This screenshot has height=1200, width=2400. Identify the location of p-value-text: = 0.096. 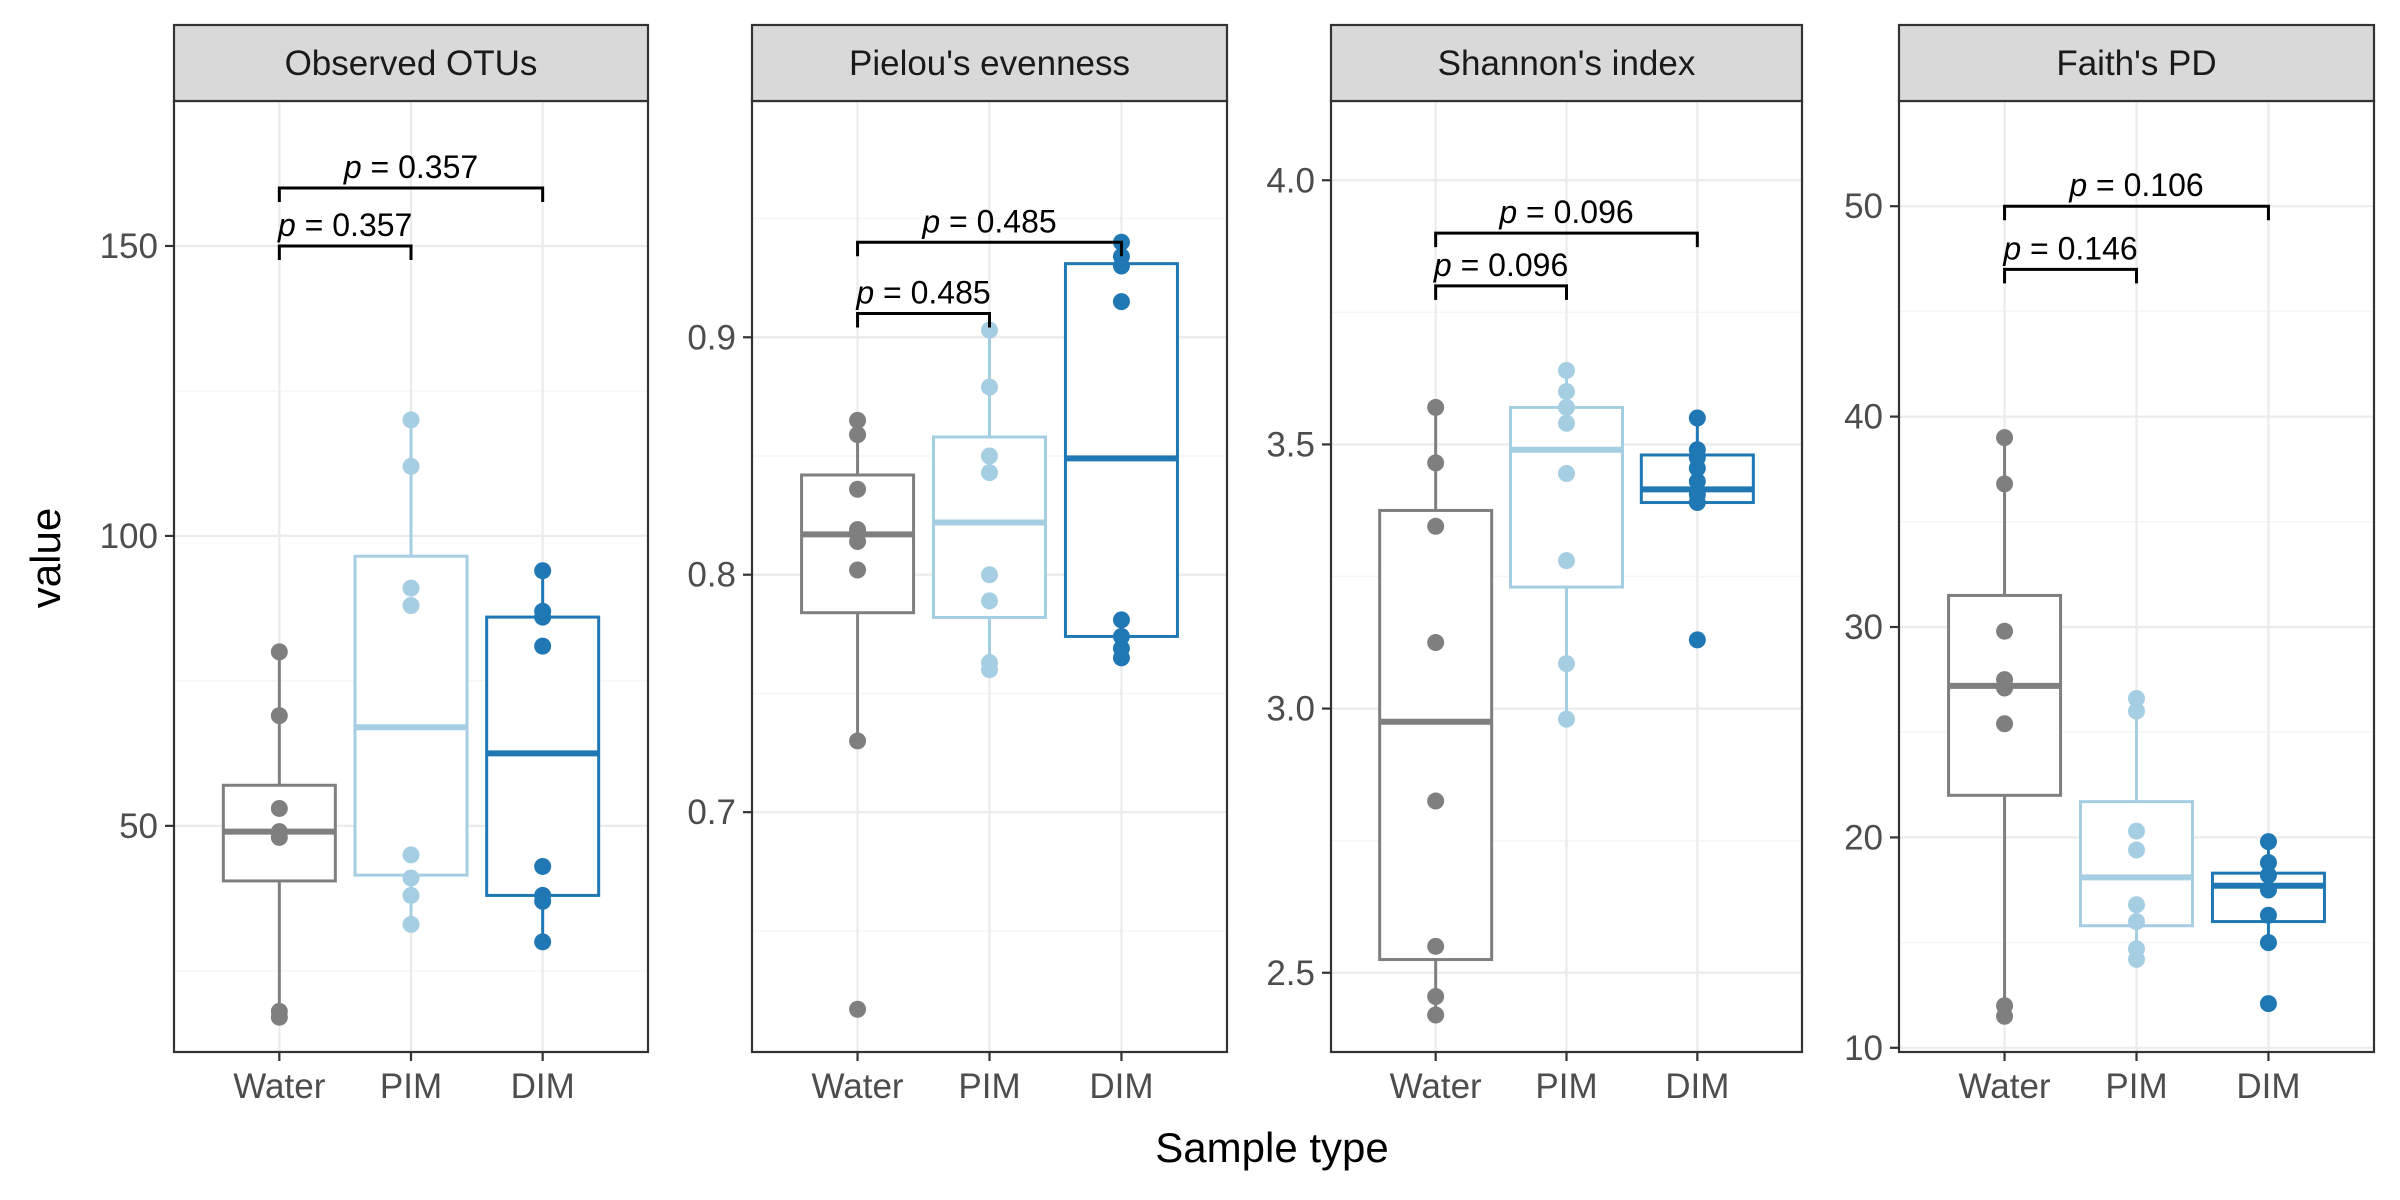
(1575, 212).